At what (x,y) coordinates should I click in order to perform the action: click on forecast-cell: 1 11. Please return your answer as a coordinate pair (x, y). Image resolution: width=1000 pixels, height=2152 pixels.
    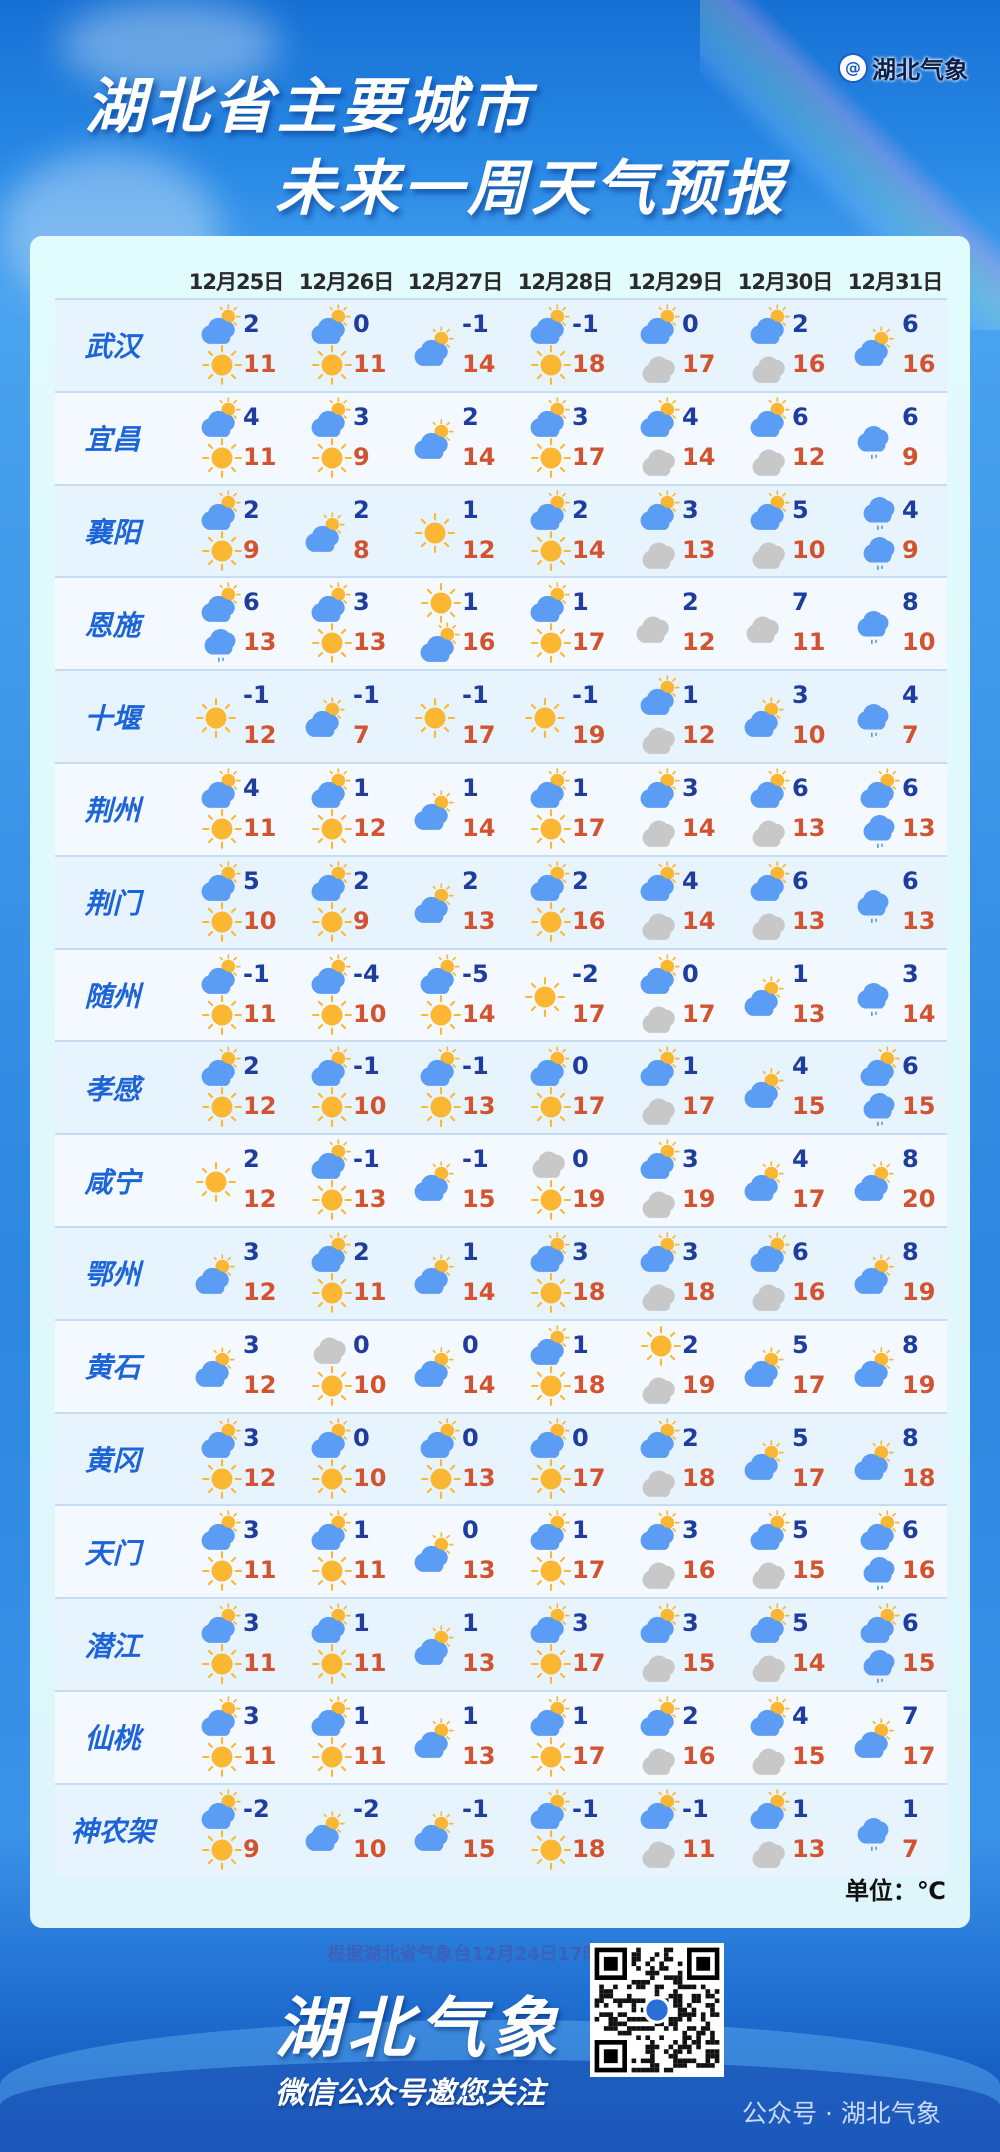
    Looking at the image, I should click on (346, 1644).